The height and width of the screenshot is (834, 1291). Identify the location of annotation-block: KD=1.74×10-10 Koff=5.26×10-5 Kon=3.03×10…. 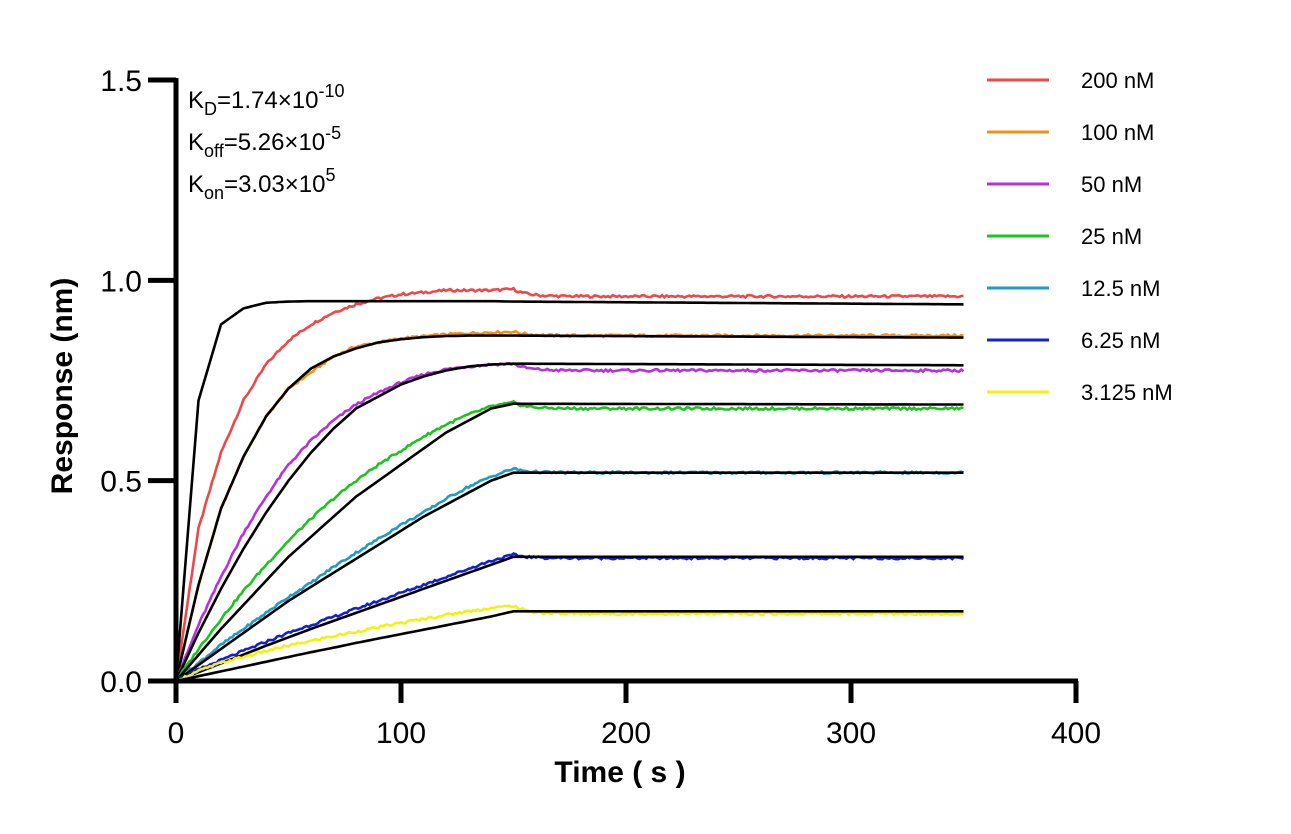
(266, 142).